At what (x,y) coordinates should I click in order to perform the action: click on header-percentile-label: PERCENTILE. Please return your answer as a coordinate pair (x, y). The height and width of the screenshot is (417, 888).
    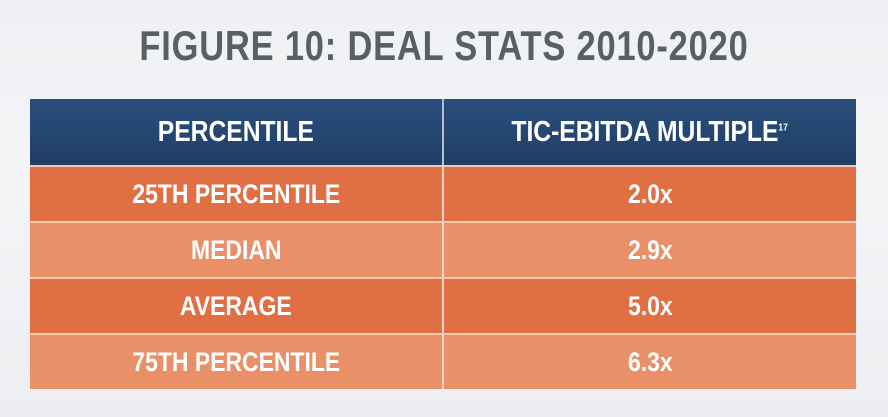
    Looking at the image, I should click on (236, 131).